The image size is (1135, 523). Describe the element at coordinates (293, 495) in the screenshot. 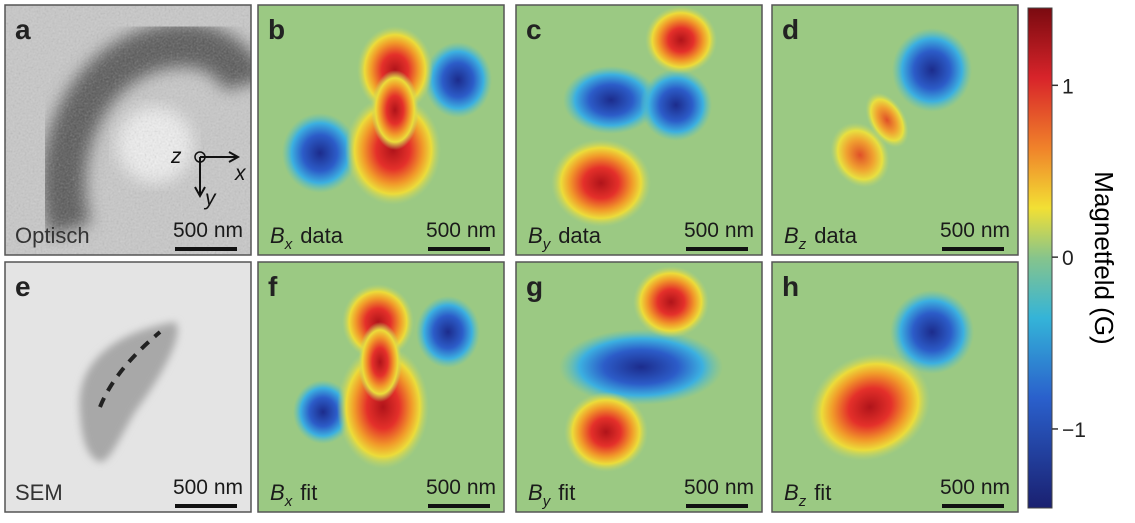

I see `panel-caption: Bx fit` at that location.